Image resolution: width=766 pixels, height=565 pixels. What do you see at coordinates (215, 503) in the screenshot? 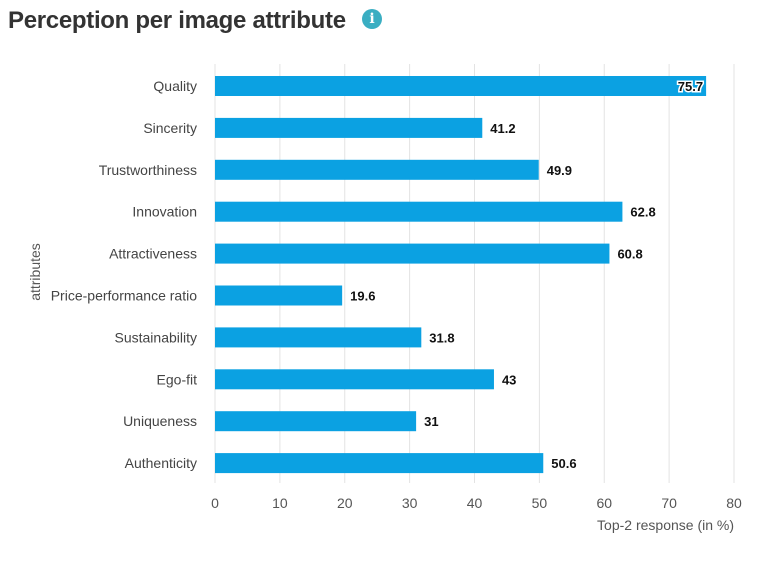
I see `x-tick-label: 0` at bounding box center [215, 503].